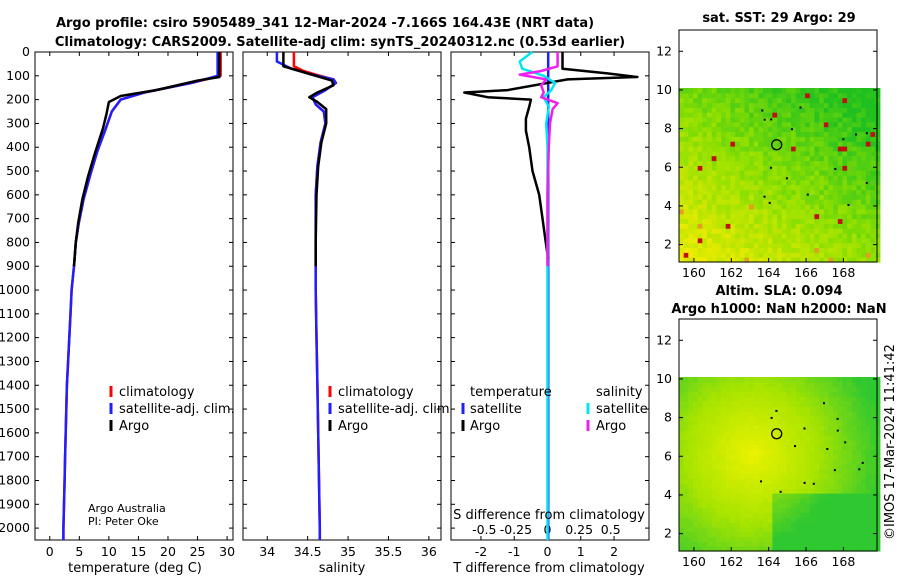 This screenshot has height=580, width=900. What do you see at coordinates (806, 272) in the screenshot?
I see `map-x-tick-label: 166` at bounding box center [806, 272].